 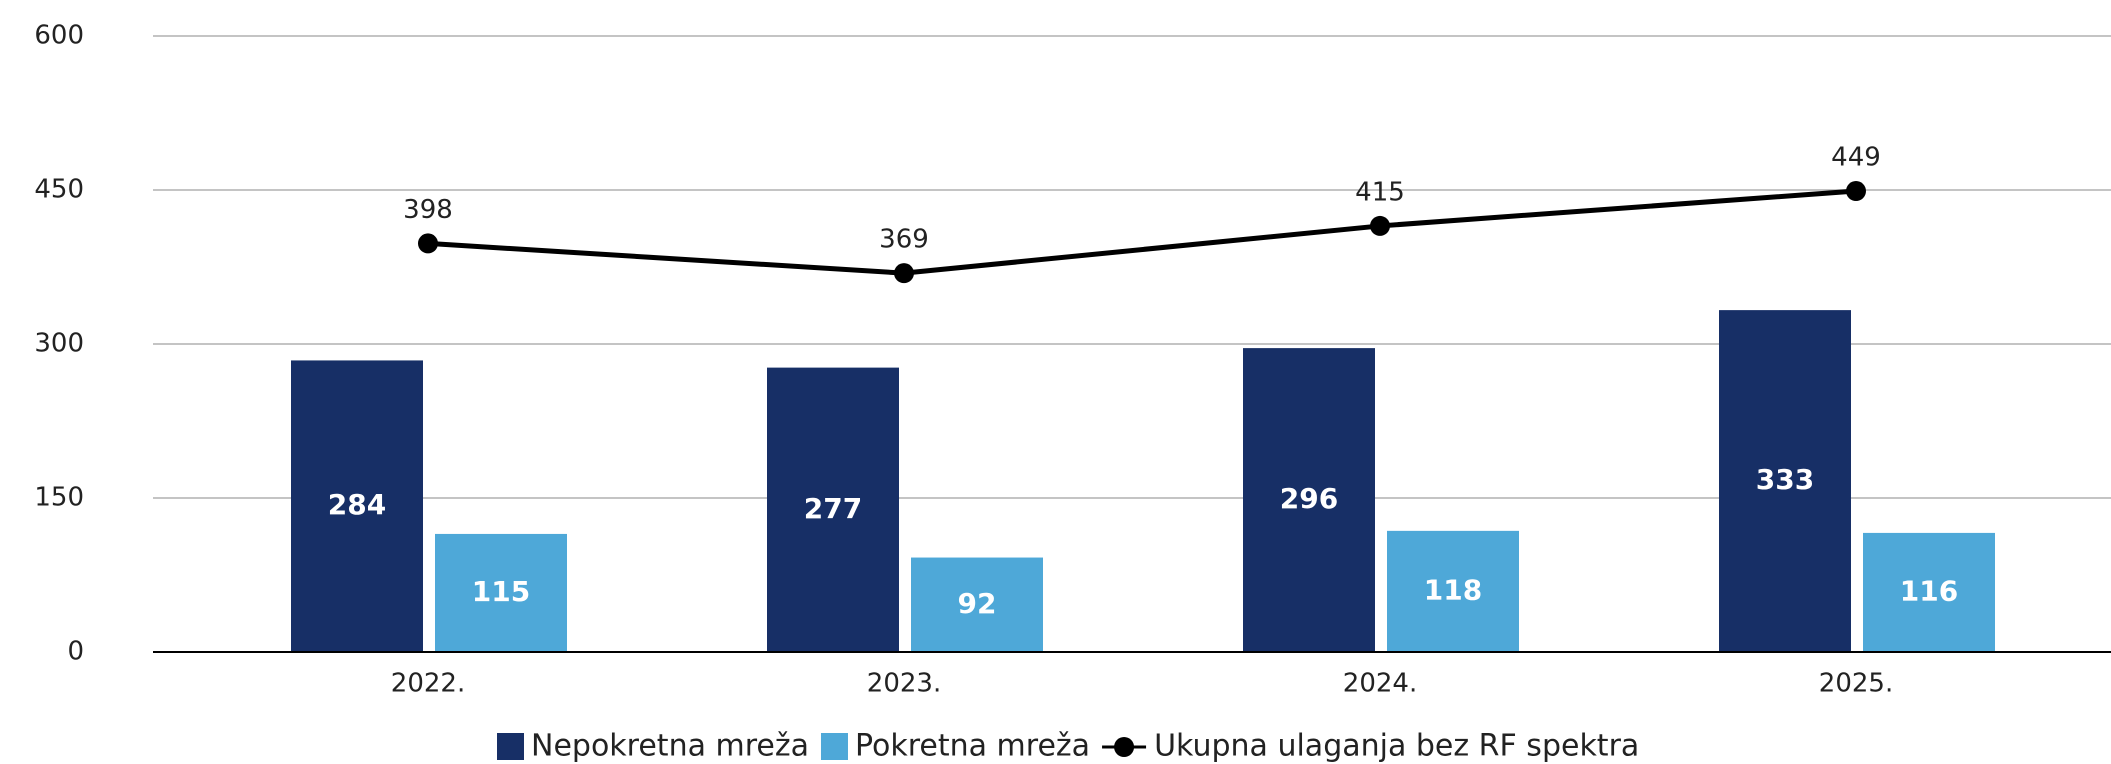 I want to click on bar-label: 277, so click(x=833, y=508).